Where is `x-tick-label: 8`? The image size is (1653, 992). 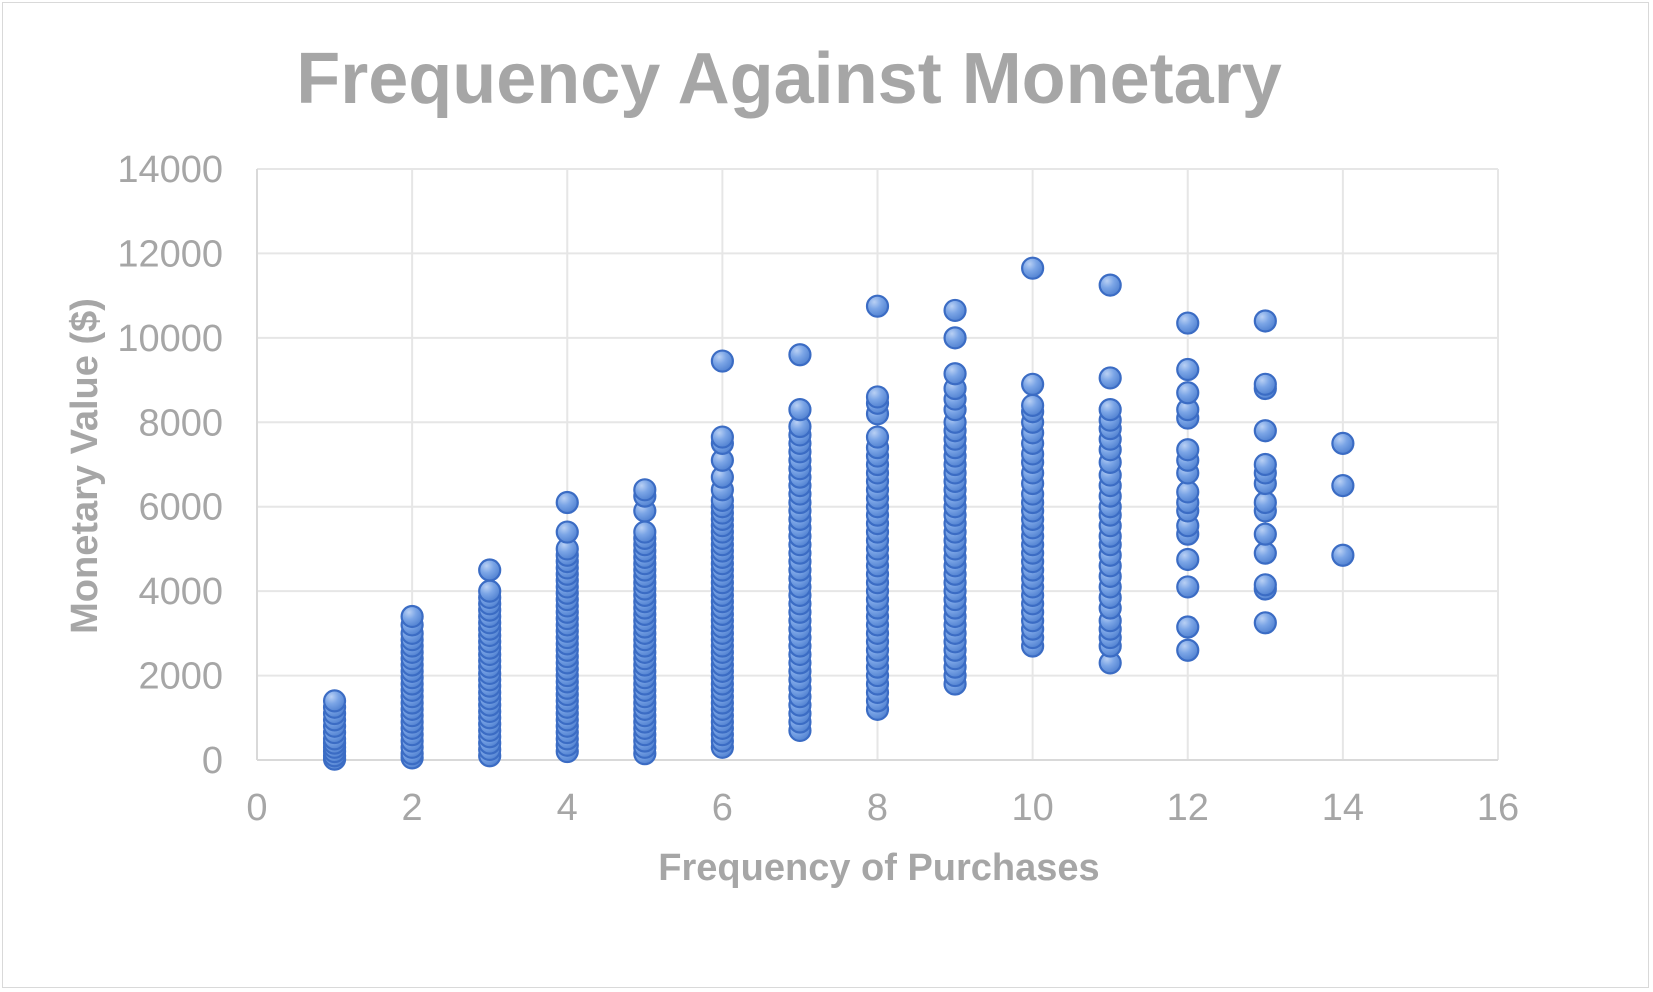
x-tick-label: 8 is located at coordinates (877, 808).